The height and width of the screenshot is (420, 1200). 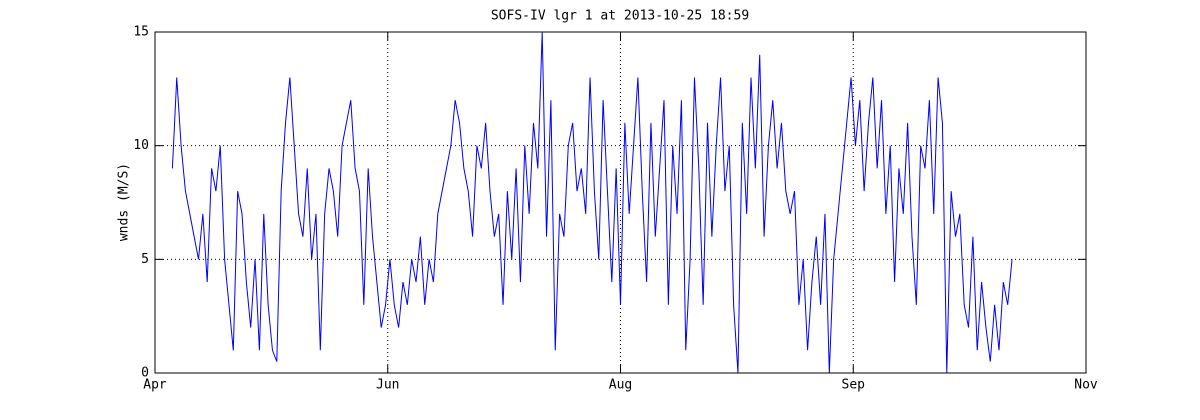 What do you see at coordinates (145, 259) in the screenshot?
I see `y-tick-label: 5` at bounding box center [145, 259].